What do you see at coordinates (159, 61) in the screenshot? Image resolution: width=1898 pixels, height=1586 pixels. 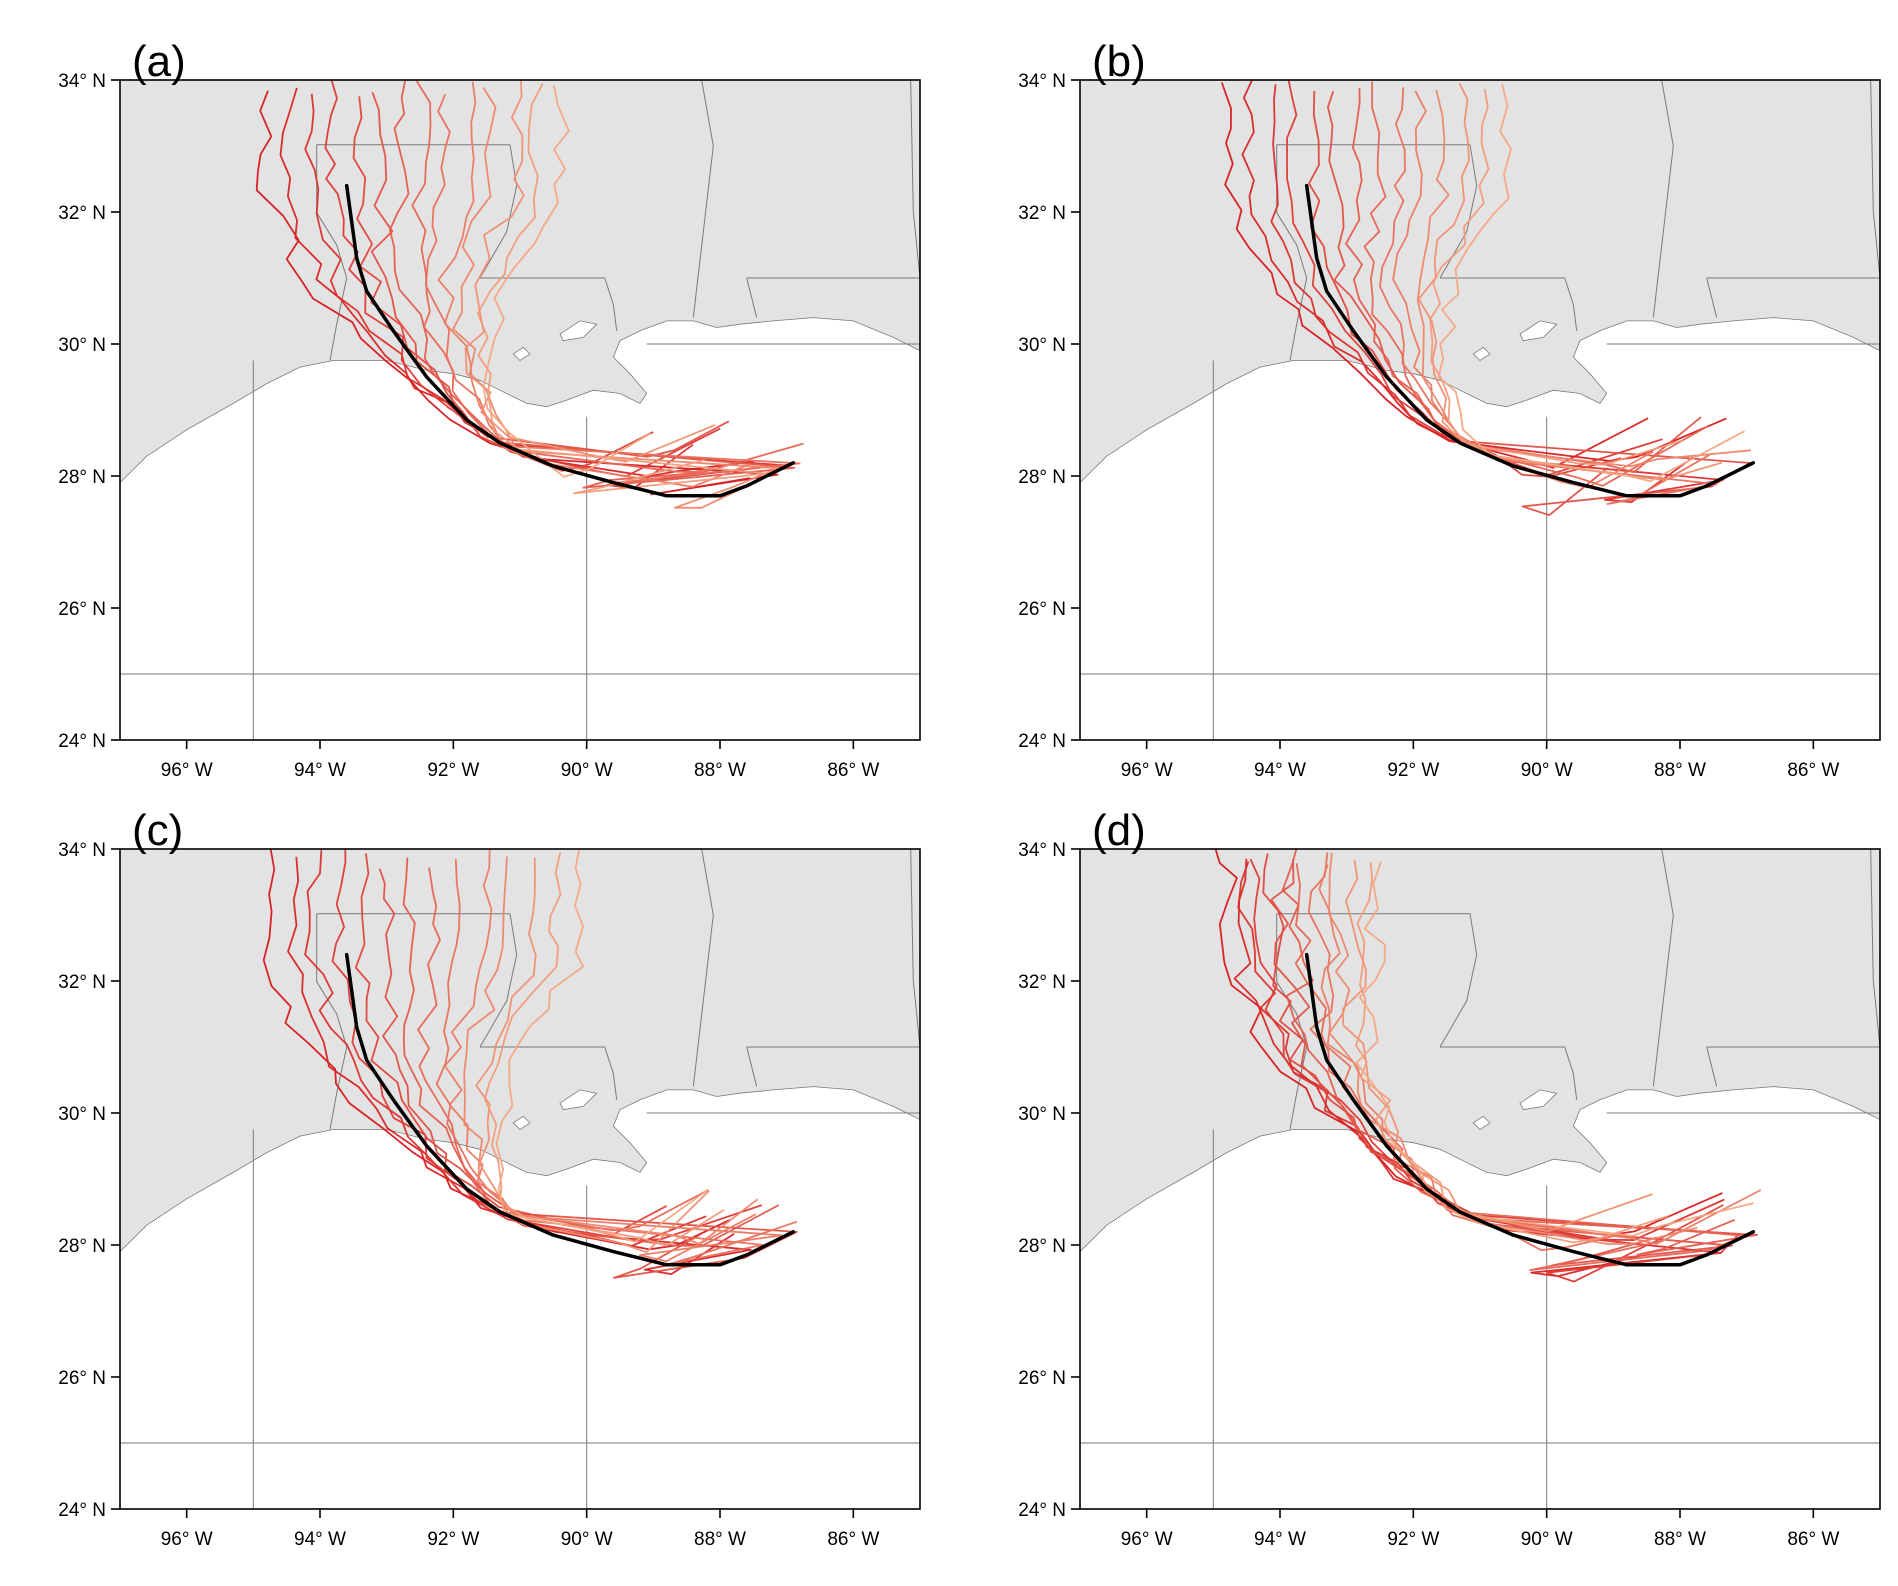 I see `panel-label: (a)` at bounding box center [159, 61].